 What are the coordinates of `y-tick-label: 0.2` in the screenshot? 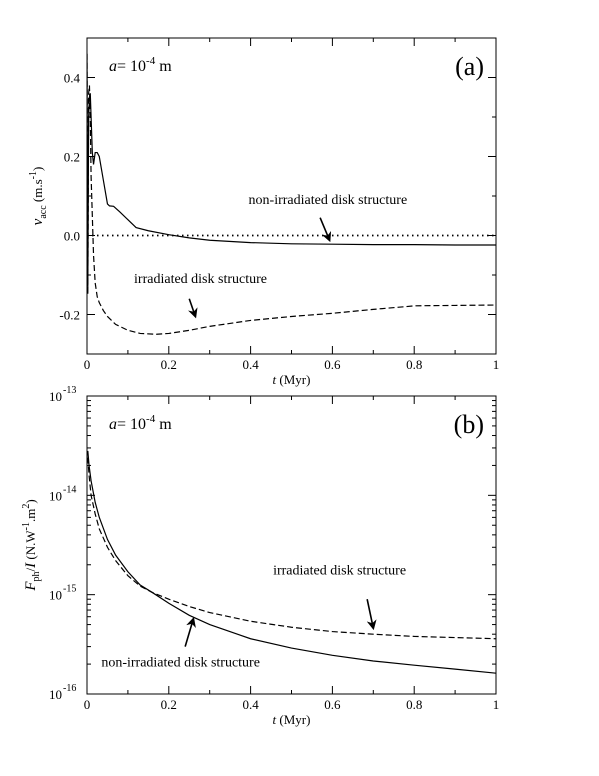 It's located at (72, 157).